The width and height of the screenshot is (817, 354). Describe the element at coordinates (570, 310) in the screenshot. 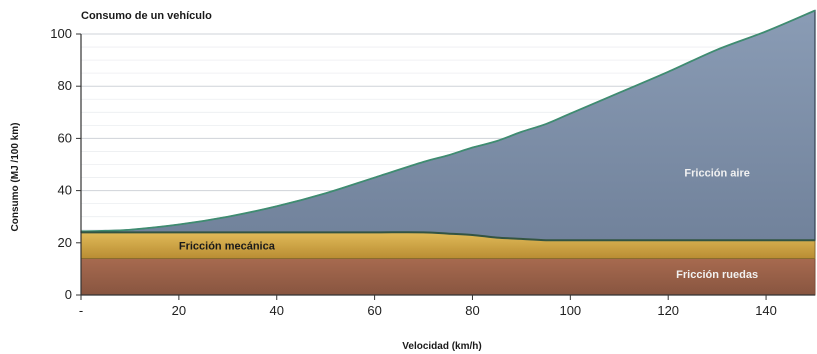

I see `x-tick-label: 100` at that location.